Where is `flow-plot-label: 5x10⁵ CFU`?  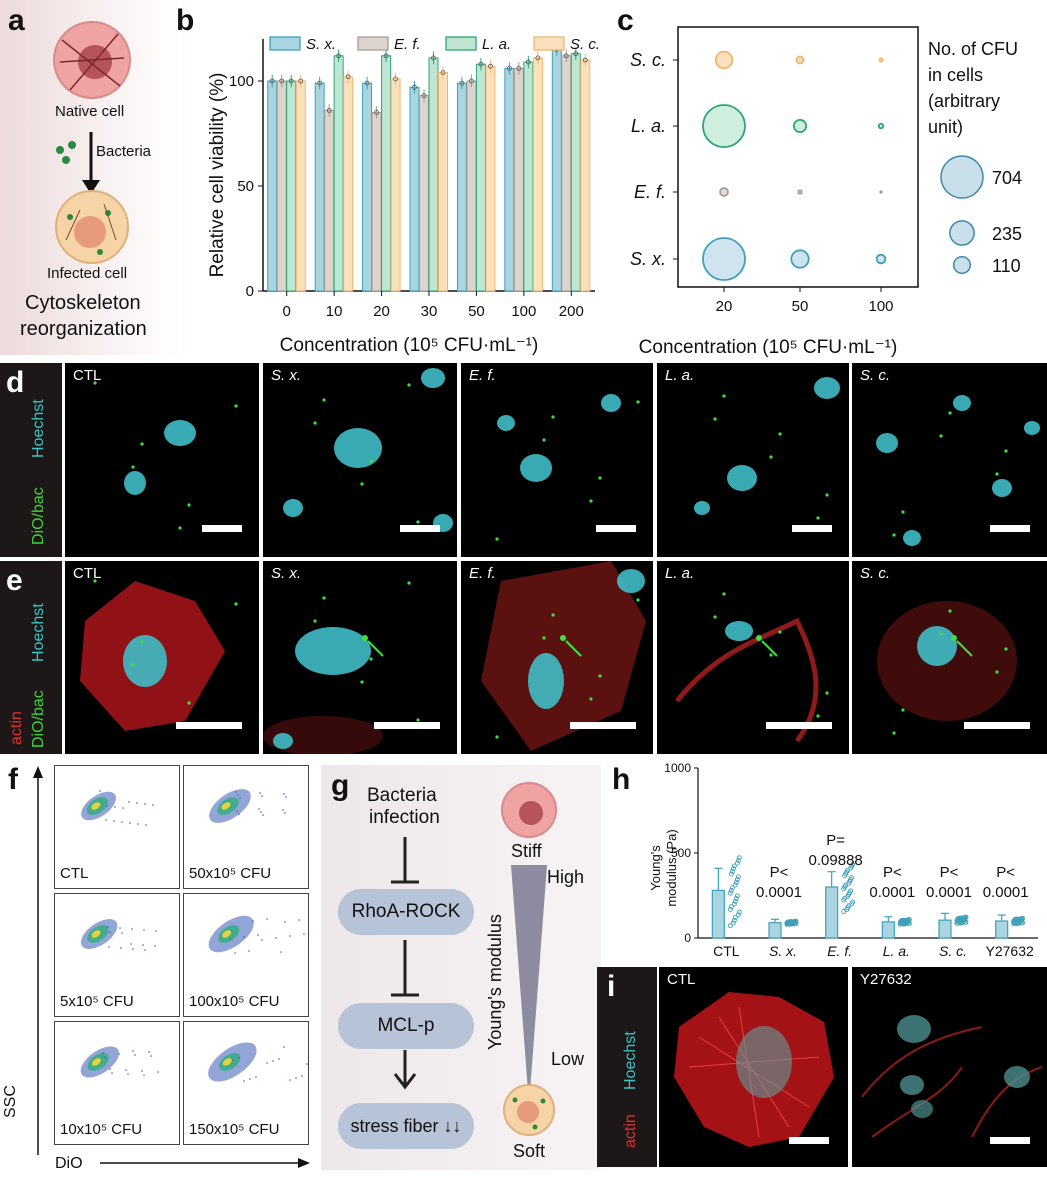
flow-plot-label: 5x10⁵ CFU is located at coordinates (97, 1001).